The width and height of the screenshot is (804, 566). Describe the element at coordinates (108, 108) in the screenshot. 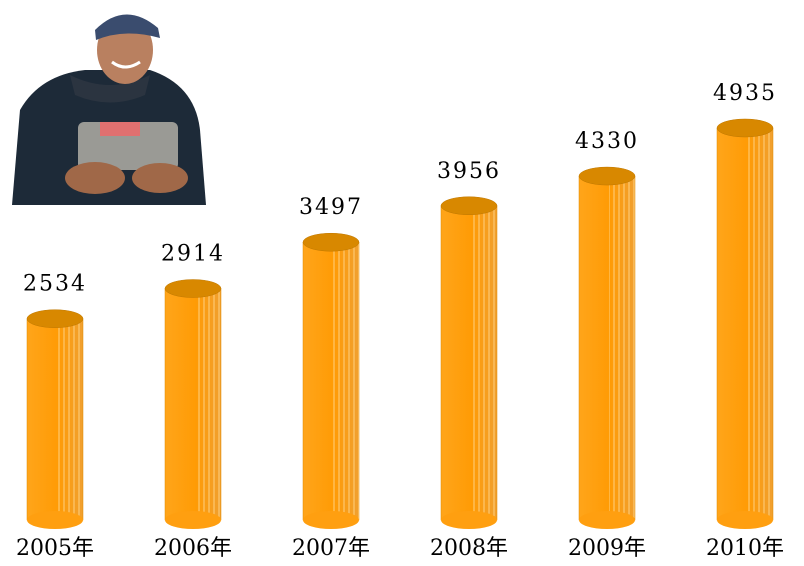

I see `photo` at that location.